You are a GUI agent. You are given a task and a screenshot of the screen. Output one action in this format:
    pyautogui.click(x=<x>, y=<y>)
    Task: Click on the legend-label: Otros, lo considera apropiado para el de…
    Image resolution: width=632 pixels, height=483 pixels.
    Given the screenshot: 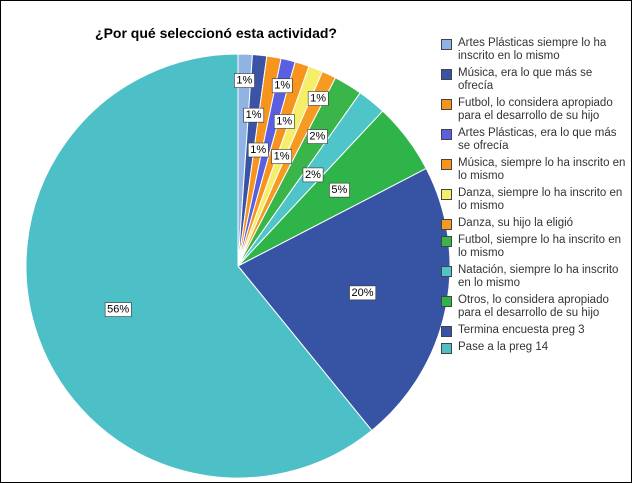 What is the action you would take?
    pyautogui.click(x=533, y=306)
    